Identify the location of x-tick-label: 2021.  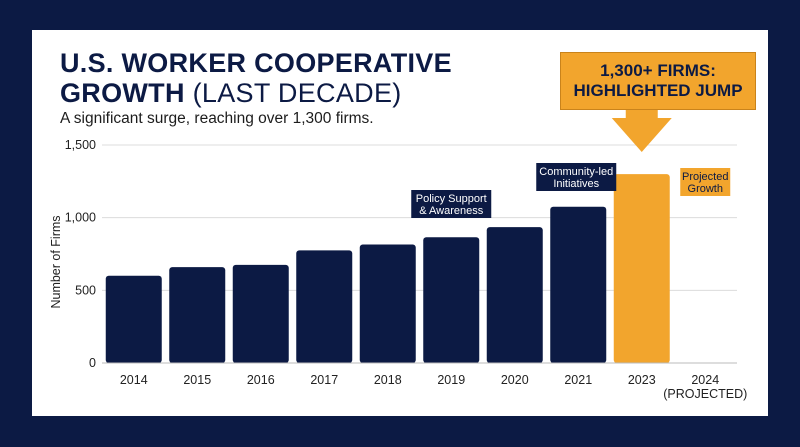
(578, 380).